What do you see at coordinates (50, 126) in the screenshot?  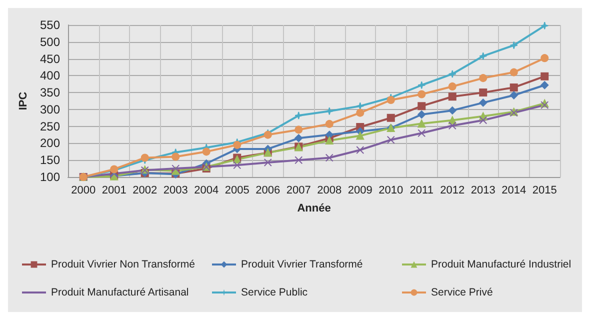 I see `y-tick-label: 250` at bounding box center [50, 126].